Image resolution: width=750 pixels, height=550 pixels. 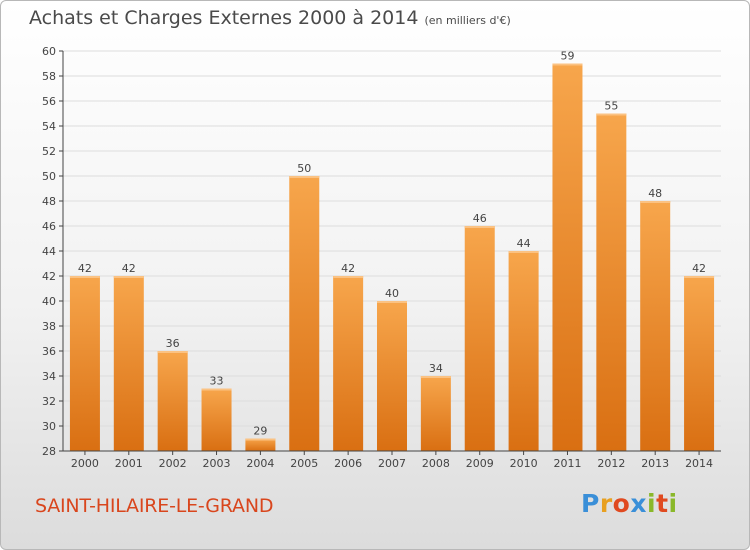 What do you see at coordinates (49, 226) in the screenshot?
I see `y-tick-label: 46` at bounding box center [49, 226].